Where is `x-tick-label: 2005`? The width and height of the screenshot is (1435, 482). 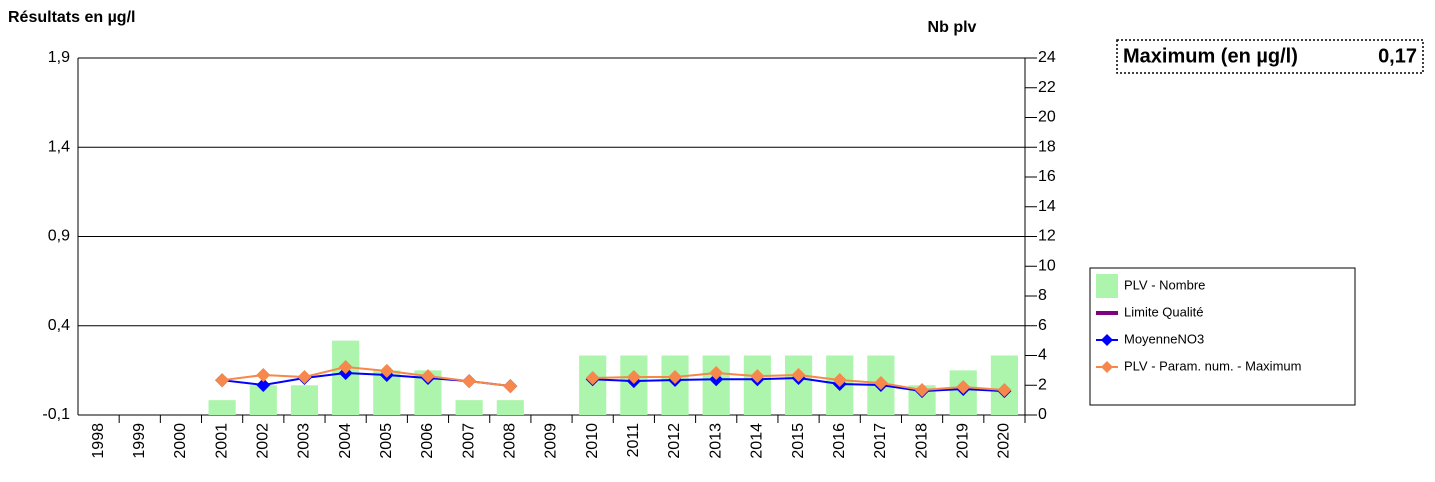 x-tick-label: 2005 is located at coordinates (386, 441).